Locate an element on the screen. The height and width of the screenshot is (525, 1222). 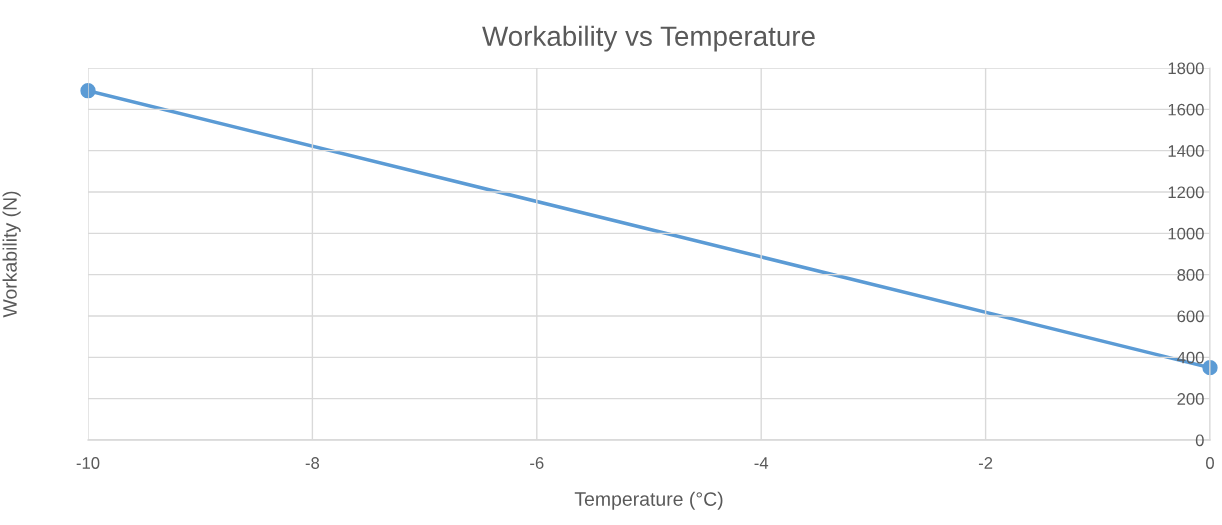
chart-title: Workability vs Temperature is located at coordinates (648, 38).